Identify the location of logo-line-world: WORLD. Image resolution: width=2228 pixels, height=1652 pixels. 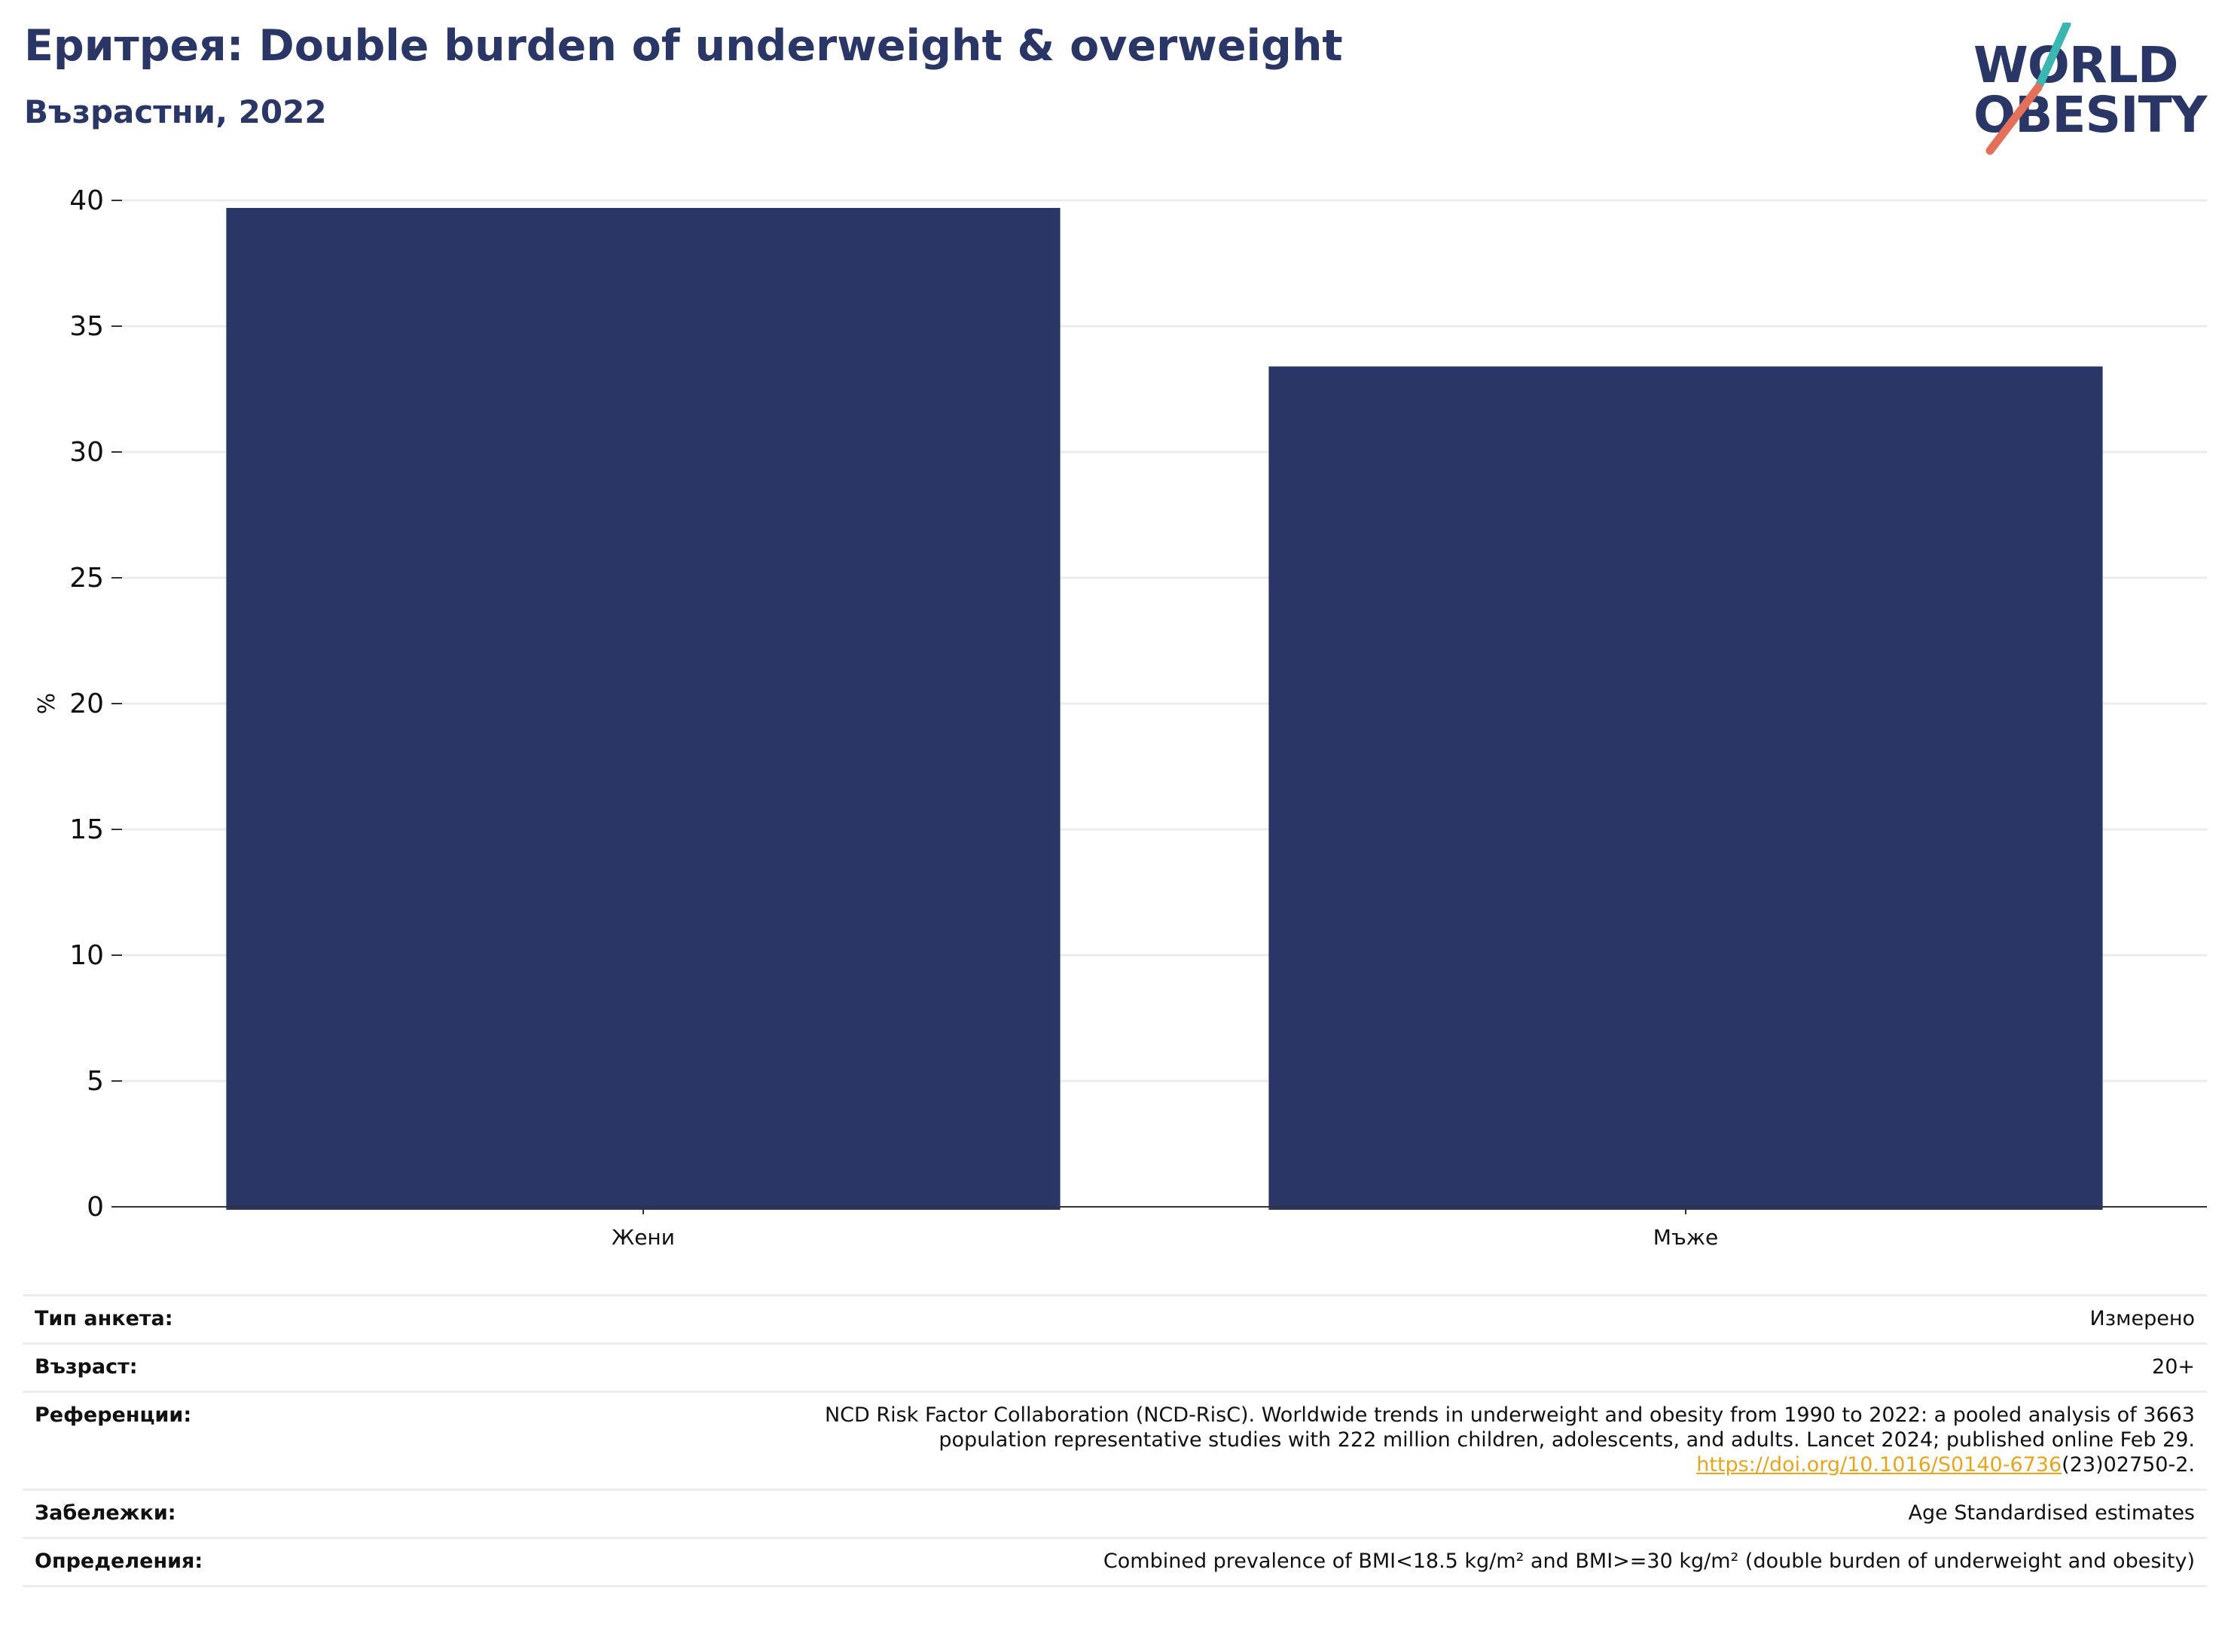
(2076, 65).